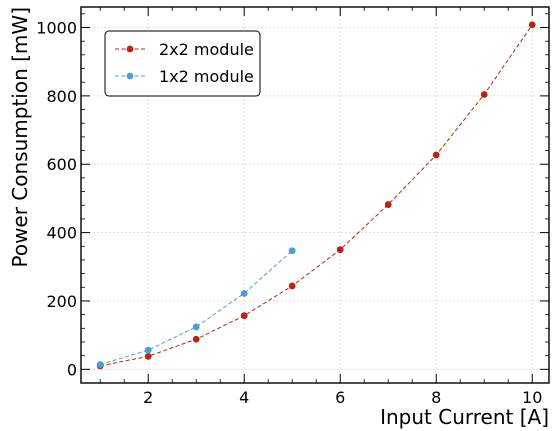 The width and height of the screenshot is (556, 431). What do you see at coordinates (61, 233) in the screenshot?
I see `y-tick-label: 400` at bounding box center [61, 233].